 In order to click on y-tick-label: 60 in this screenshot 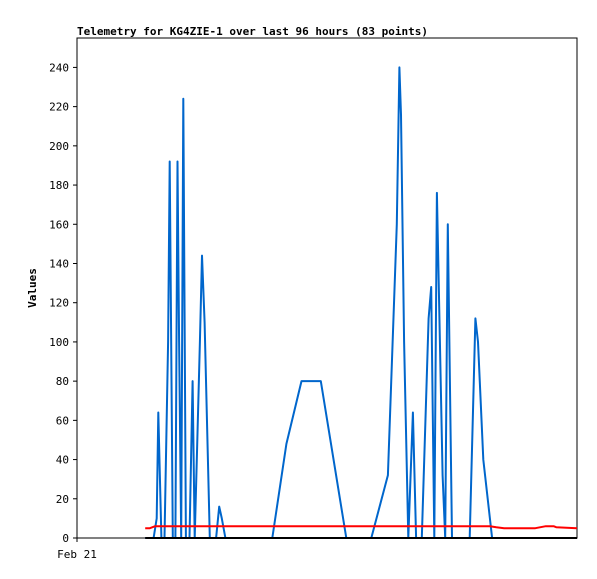, I will do `click(62, 420)`.